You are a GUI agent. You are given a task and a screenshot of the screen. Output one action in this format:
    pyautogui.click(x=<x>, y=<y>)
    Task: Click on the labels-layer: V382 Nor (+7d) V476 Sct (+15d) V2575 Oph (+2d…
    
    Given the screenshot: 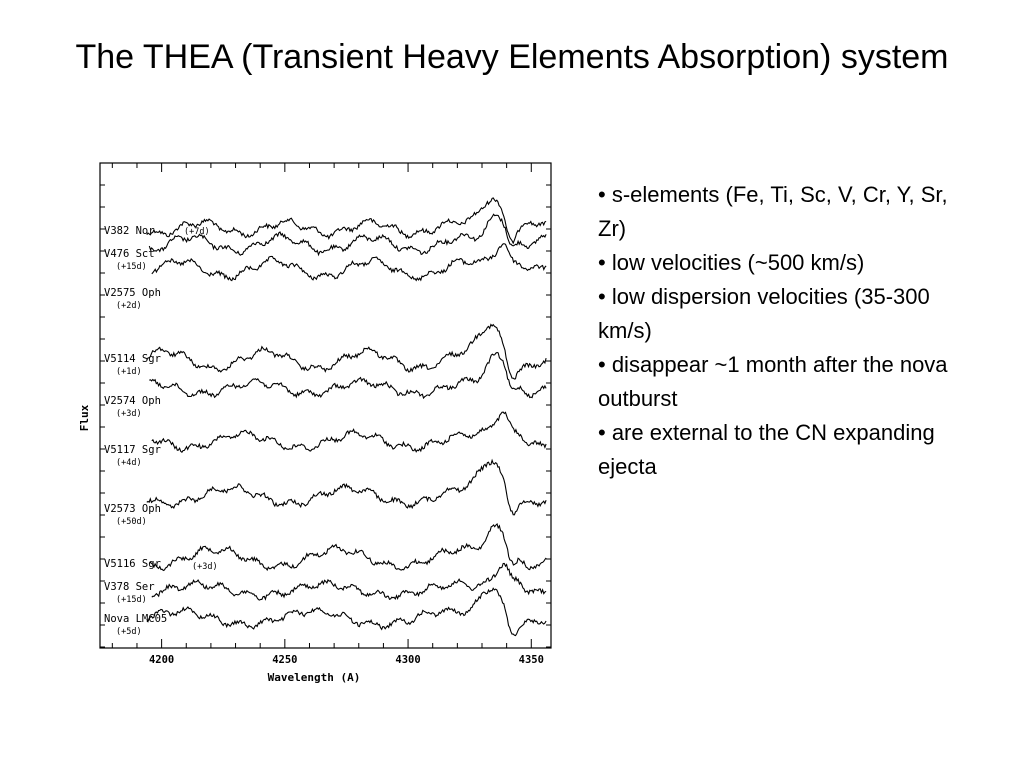 What is the action you would take?
    pyautogui.click(x=161, y=431)
    